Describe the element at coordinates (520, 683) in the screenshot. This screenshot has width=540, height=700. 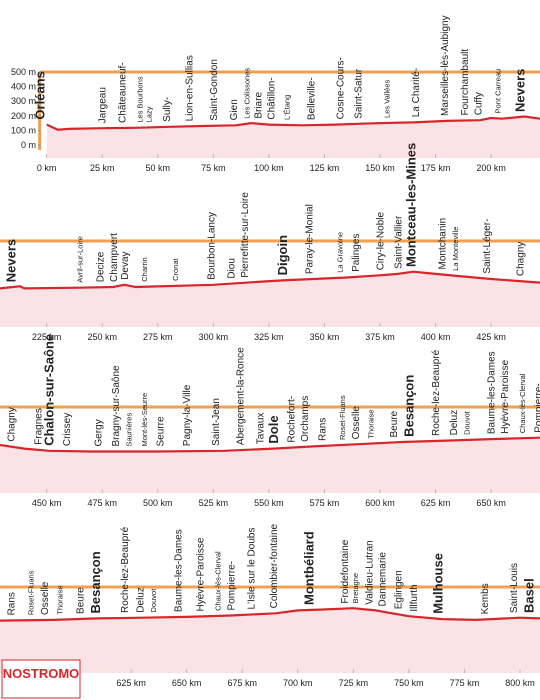
I see `x-tick-label: 800 km` at that location.